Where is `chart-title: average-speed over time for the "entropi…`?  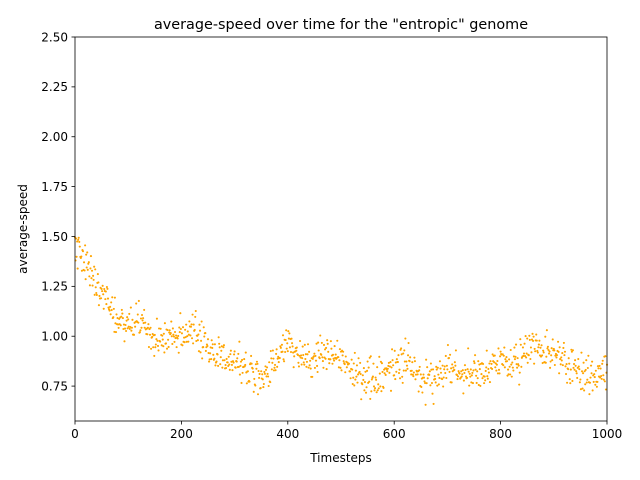 chart-title: average-speed over time for the "entropi… is located at coordinates (341, 25).